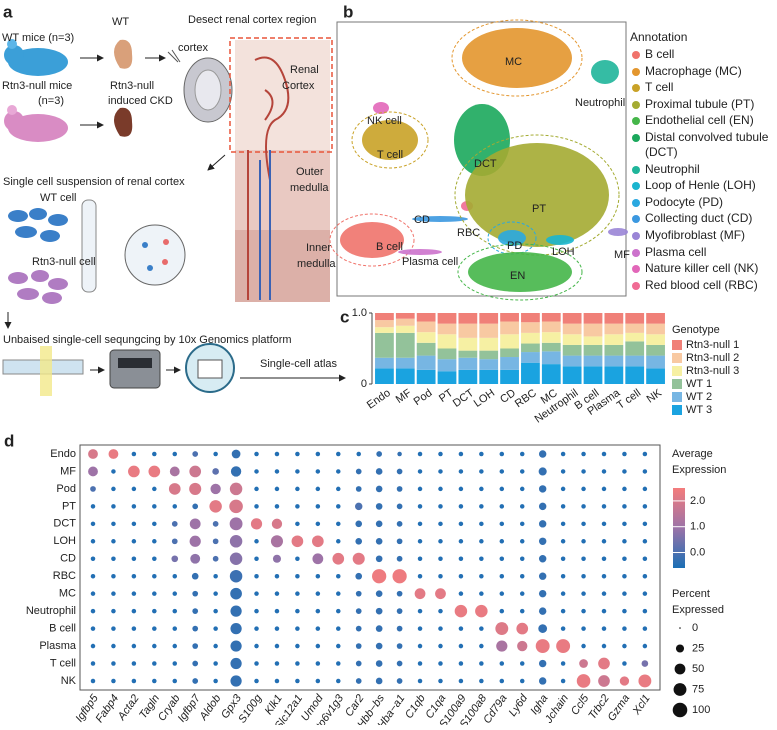 The width and height of the screenshot is (777, 730). I want to click on x-tick-label: Pod, so click(423, 397).